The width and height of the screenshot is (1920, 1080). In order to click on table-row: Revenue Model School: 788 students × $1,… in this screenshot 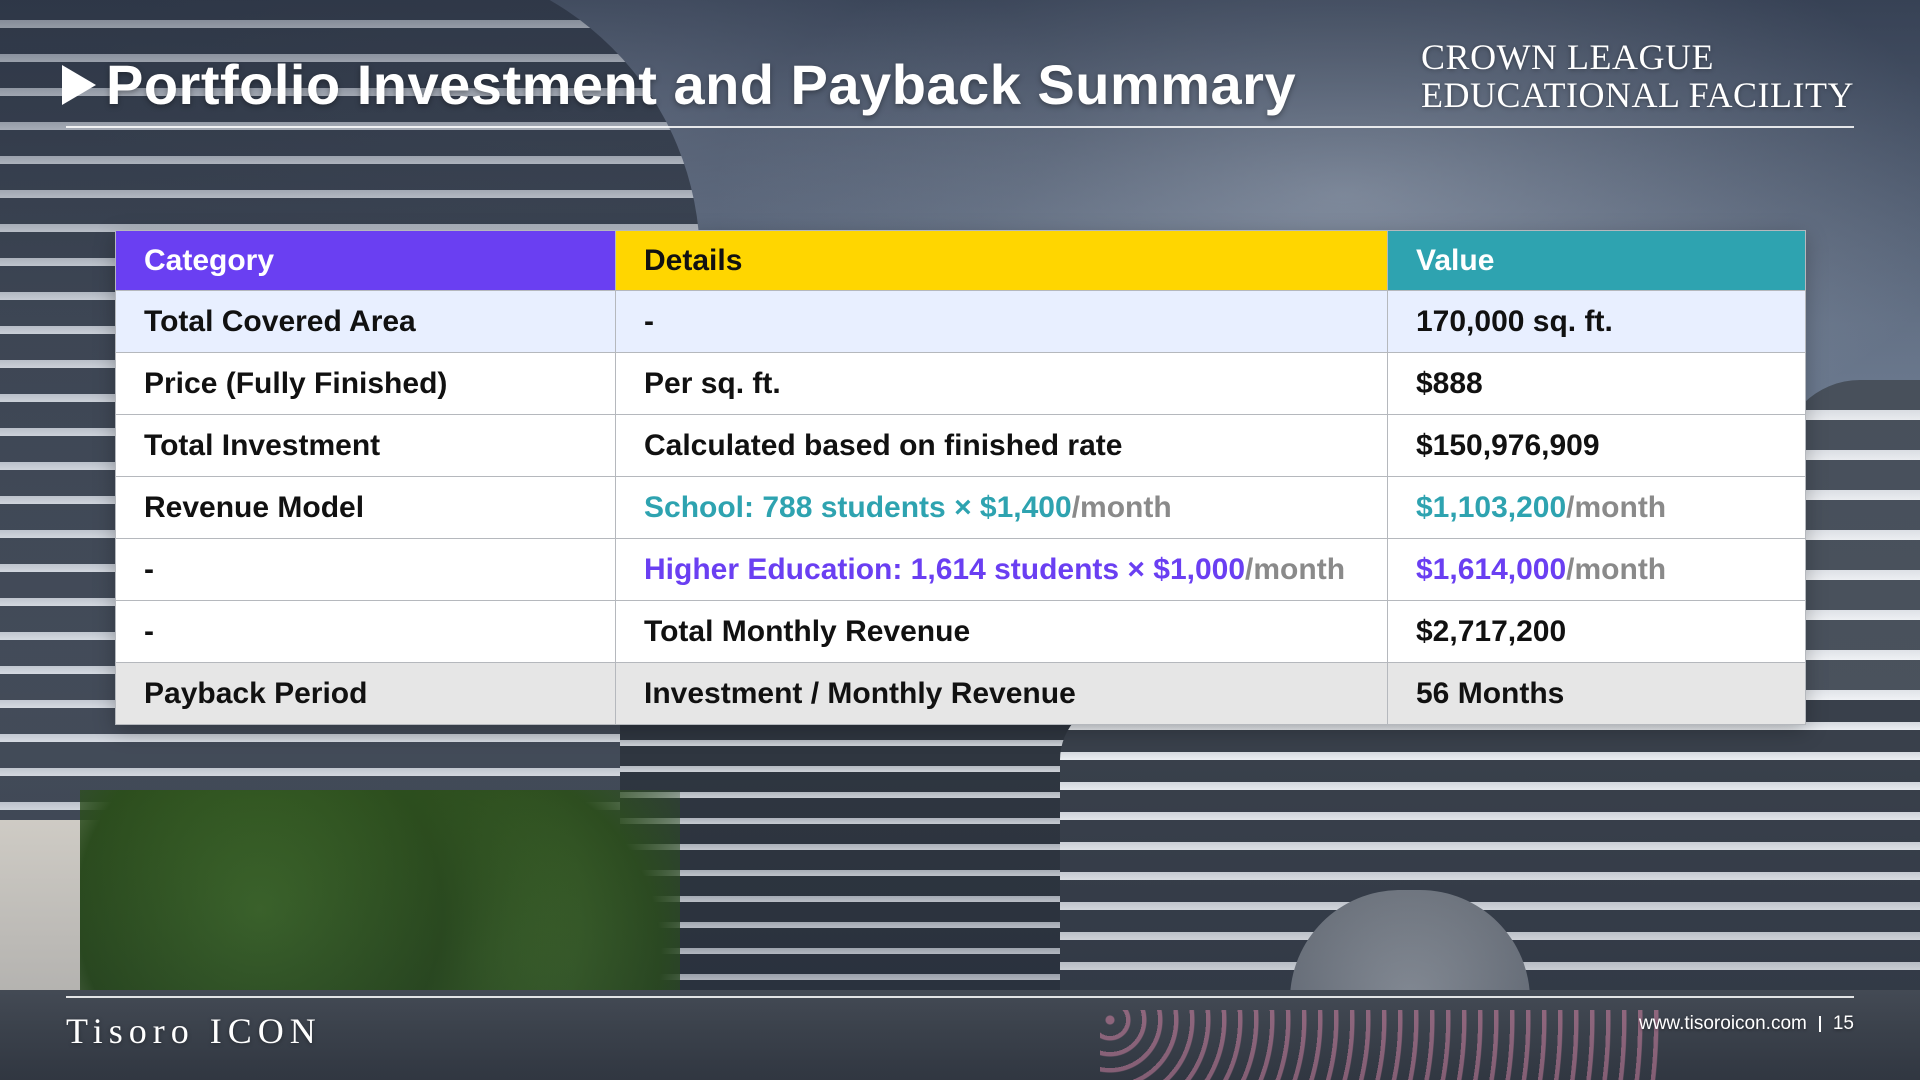, I will do `click(960, 507)`.